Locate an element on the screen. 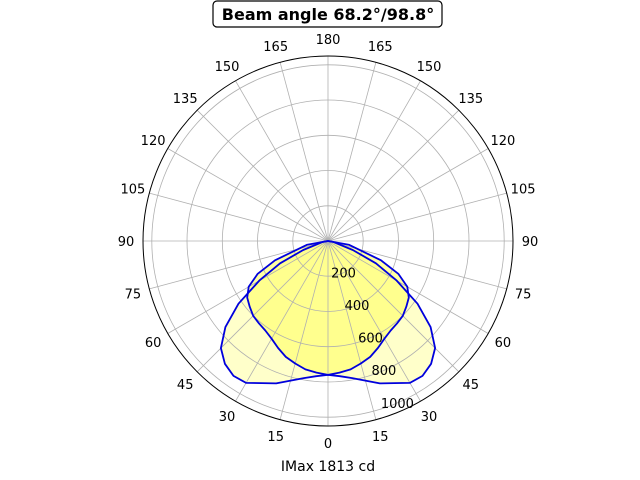  chart-title-group: Beam angle 68.2°/98.8° is located at coordinates (327, 14).